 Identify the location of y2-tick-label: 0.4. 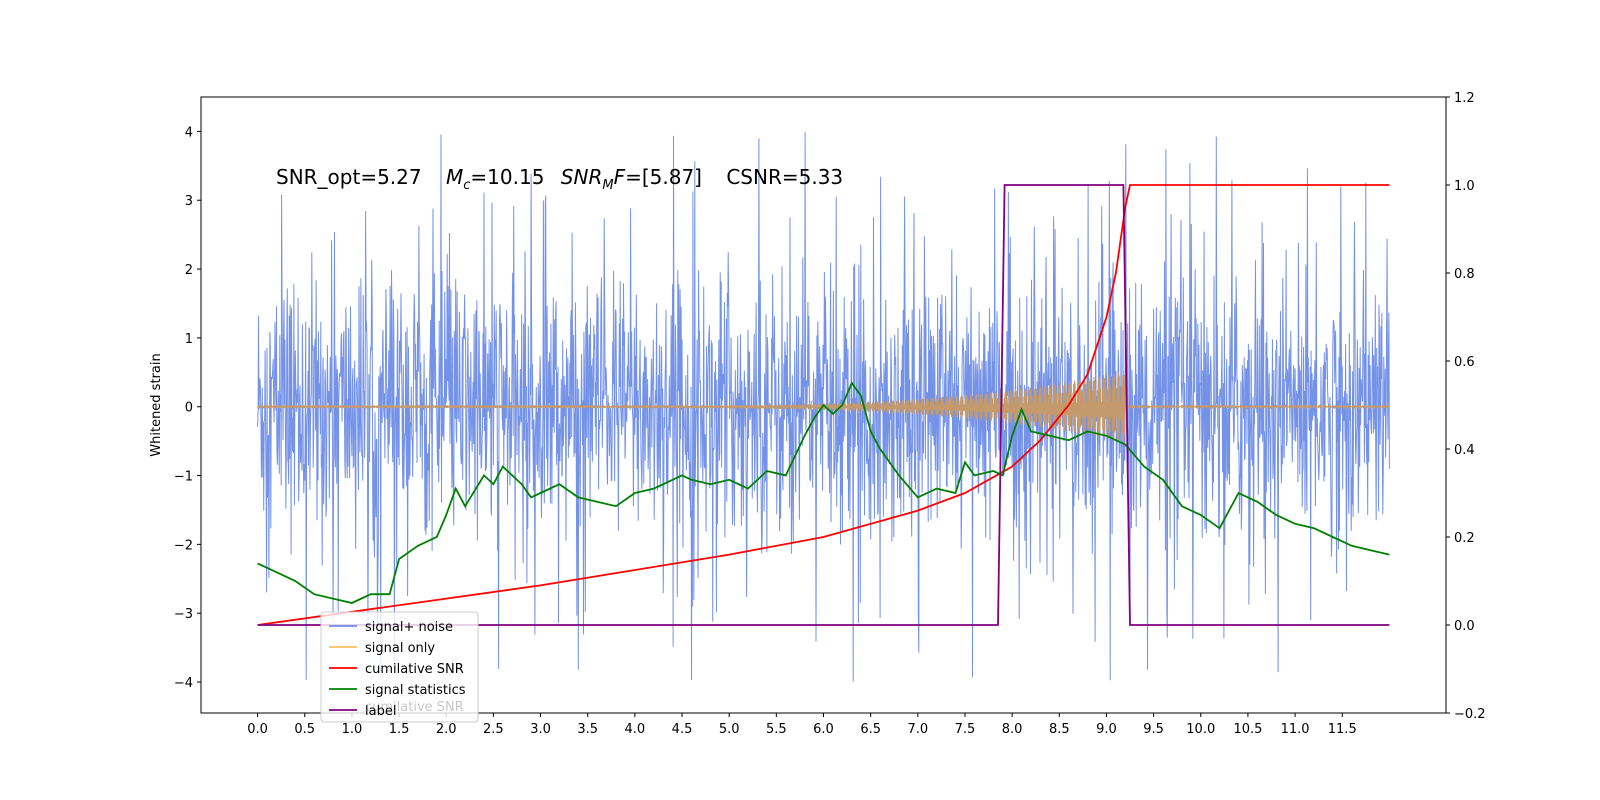
(1464, 450).